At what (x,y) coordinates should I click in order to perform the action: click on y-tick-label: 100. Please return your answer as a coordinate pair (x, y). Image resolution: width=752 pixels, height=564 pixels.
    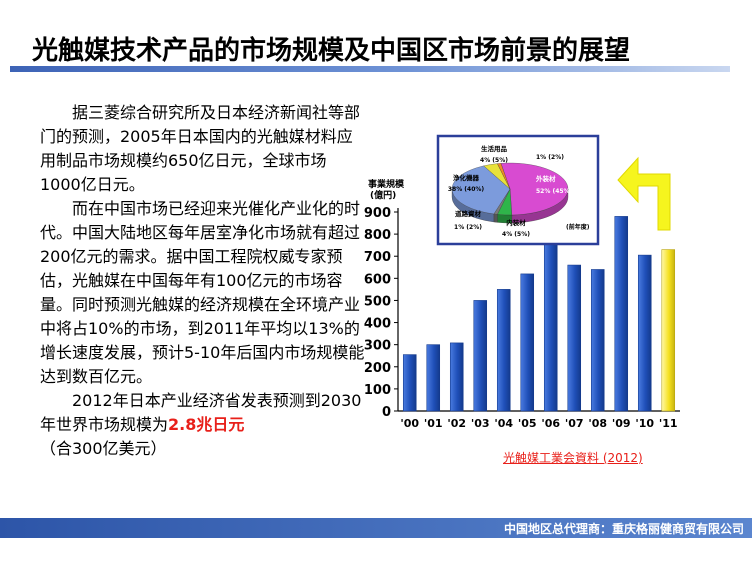
    Looking at the image, I should click on (377, 390).